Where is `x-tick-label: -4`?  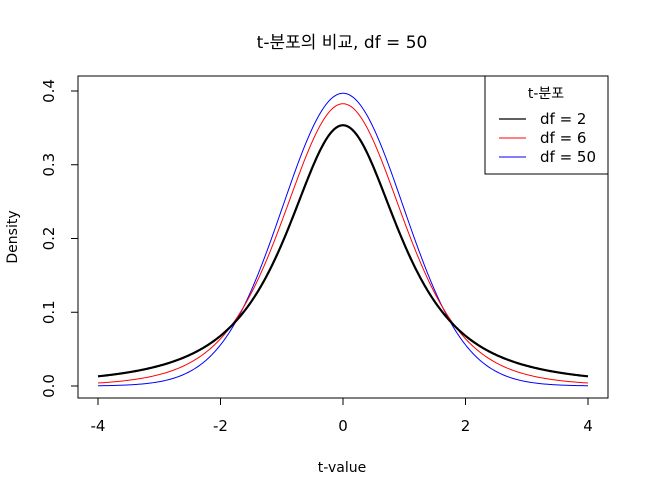 x-tick-label: -4 is located at coordinates (98, 426).